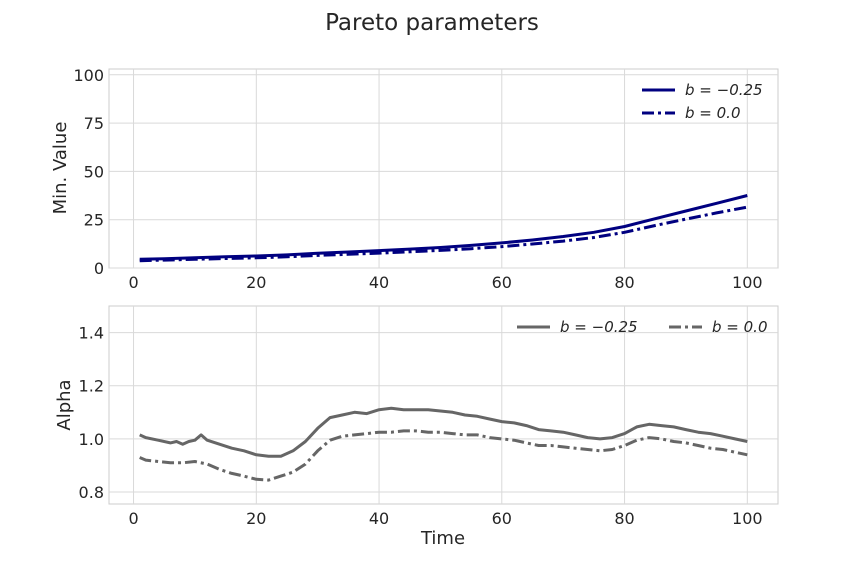 This screenshot has height=580, width=864. I want to click on y-tick-label: 0, so click(99, 268).